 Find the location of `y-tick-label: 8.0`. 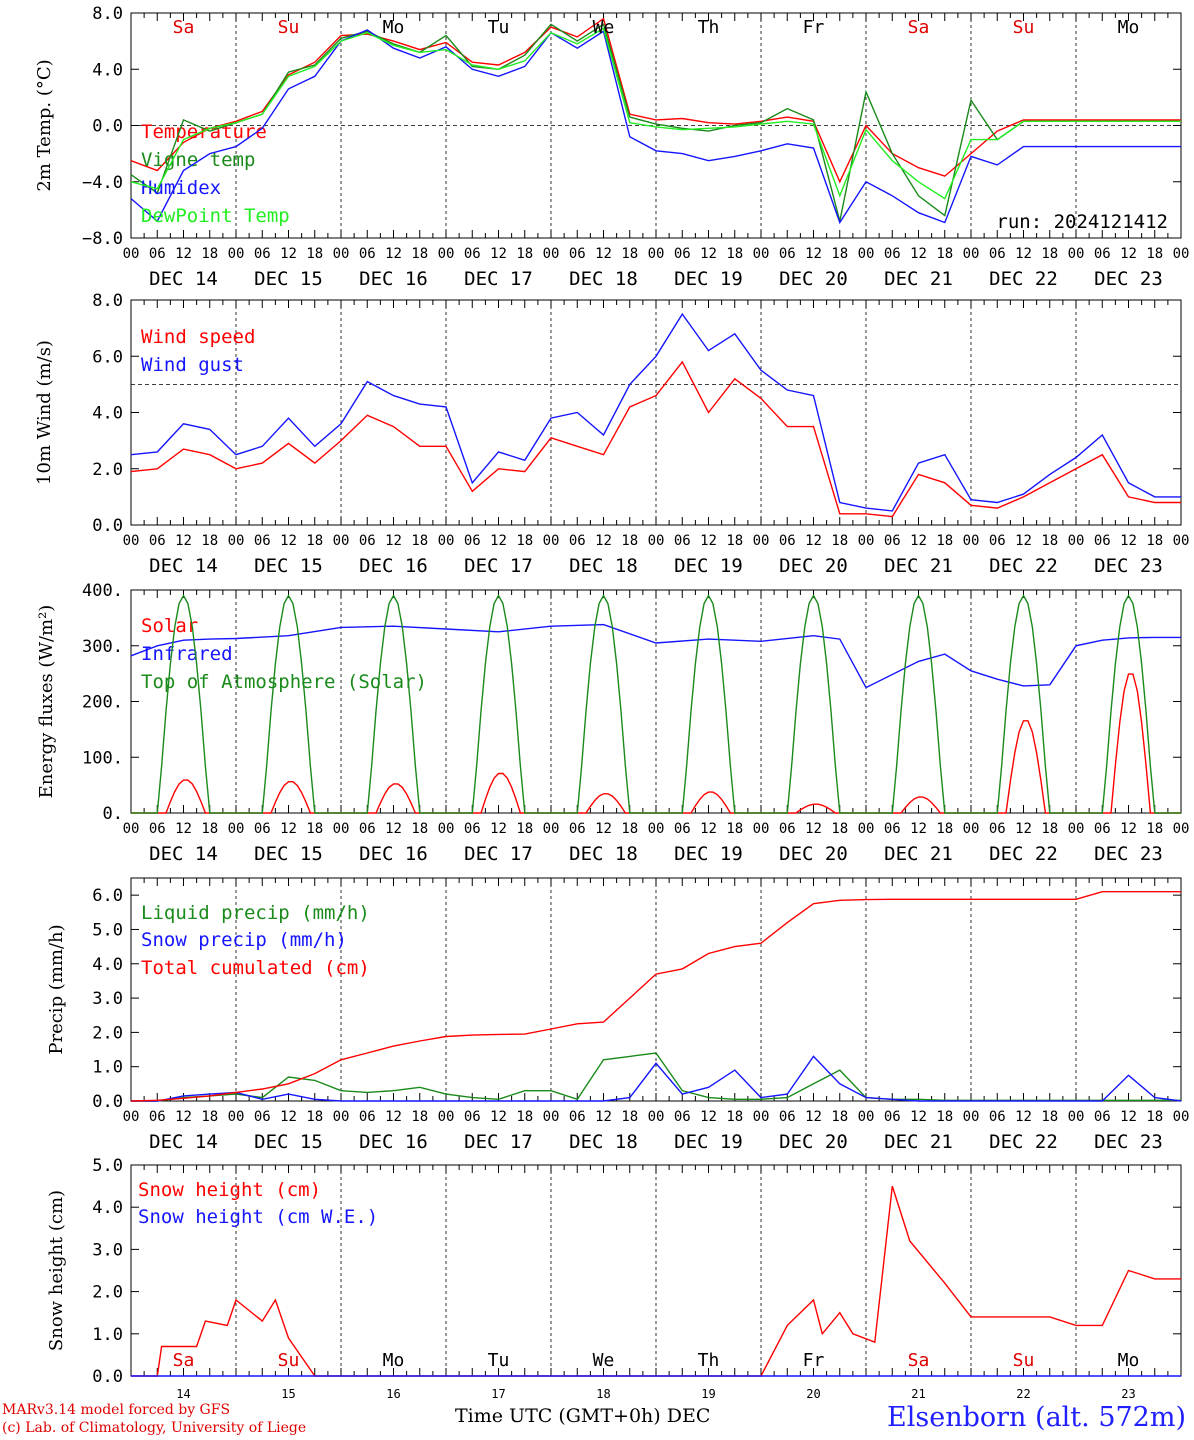

y-tick-label: 8.0 is located at coordinates (107, 14).